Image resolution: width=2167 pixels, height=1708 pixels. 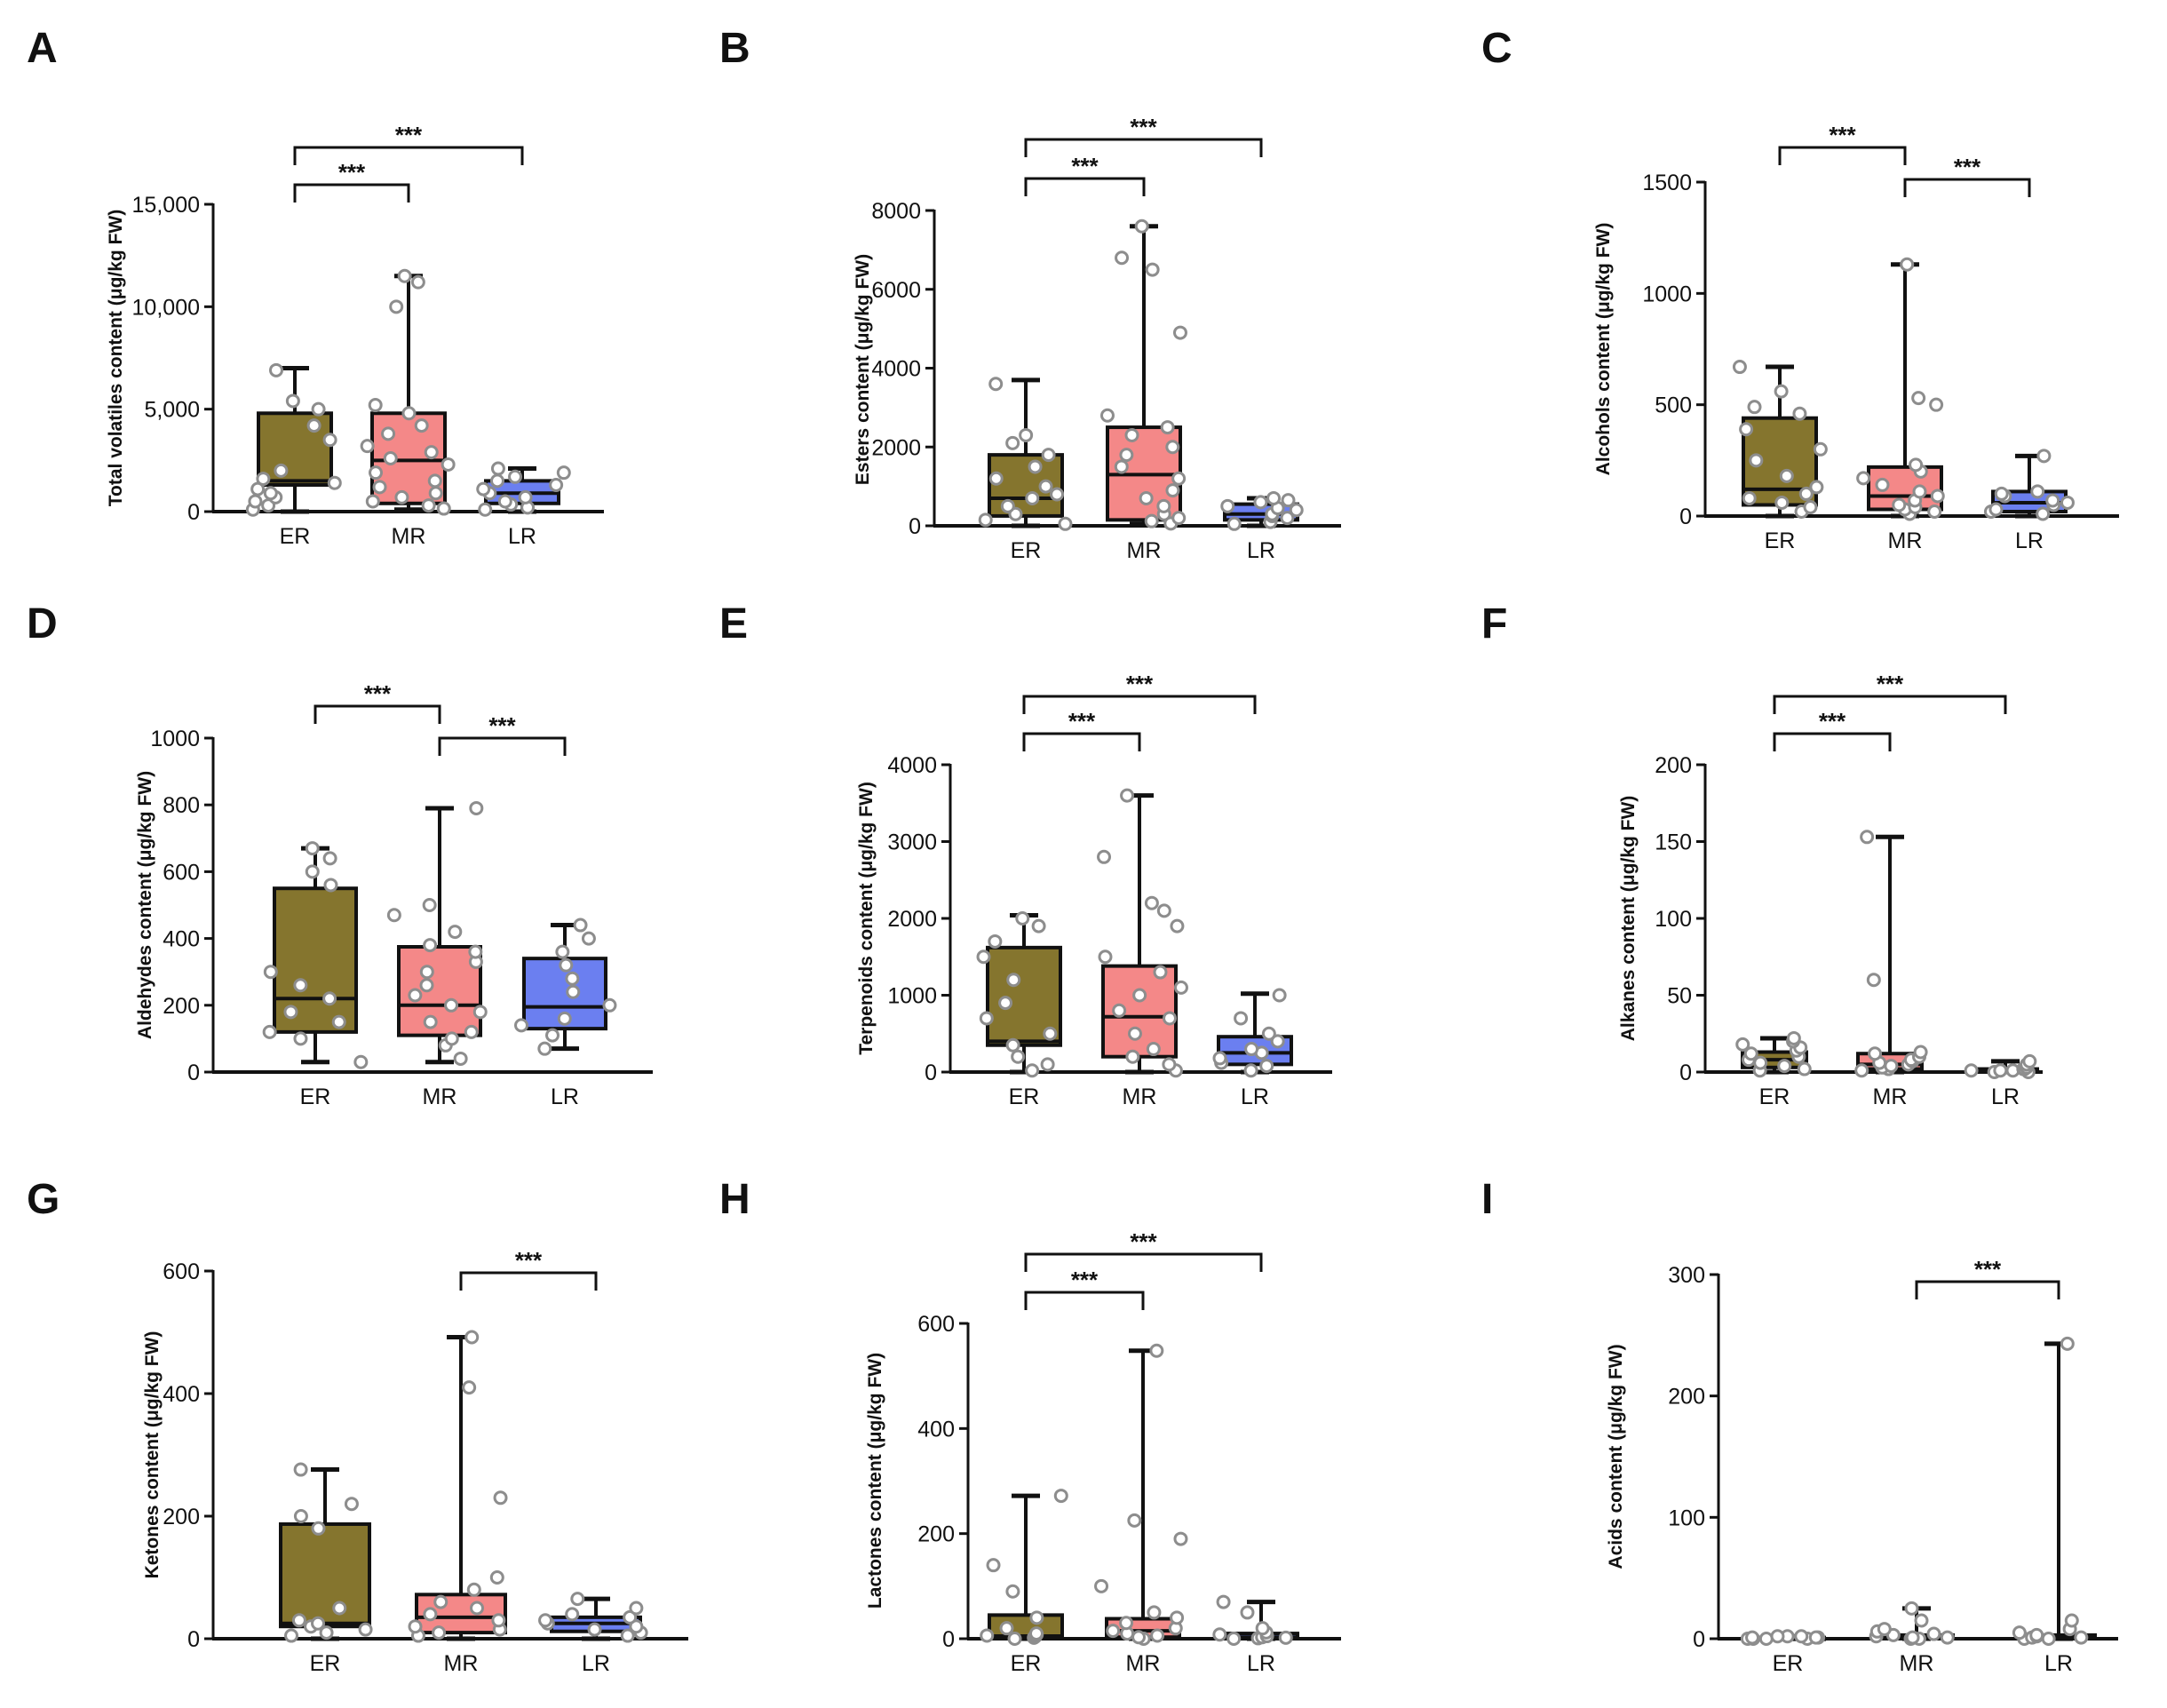 What do you see at coordinates (896, 212) in the screenshot?
I see `y-tick-label: 8000` at bounding box center [896, 212].